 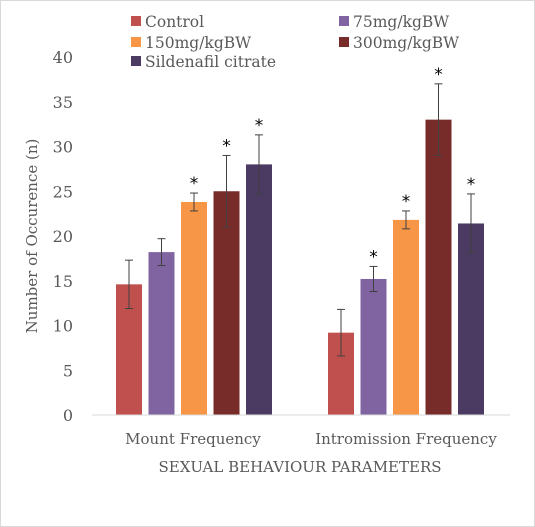 I want to click on x-axis-title: SEXUAL BEHAVIOUR PARAMETERS, so click(x=299, y=467).